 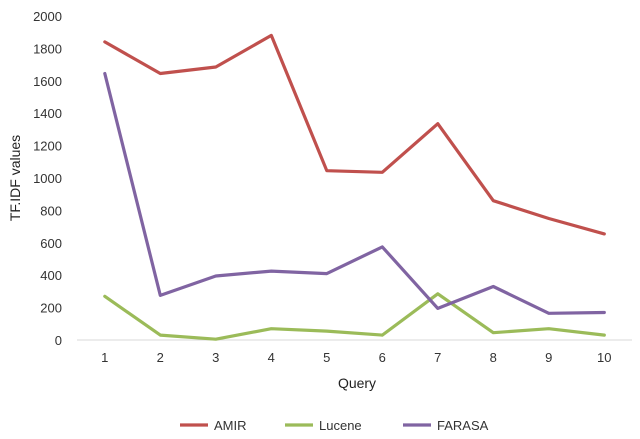 I want to click on y-tick-label: 1200, so click(x=47, y=146).